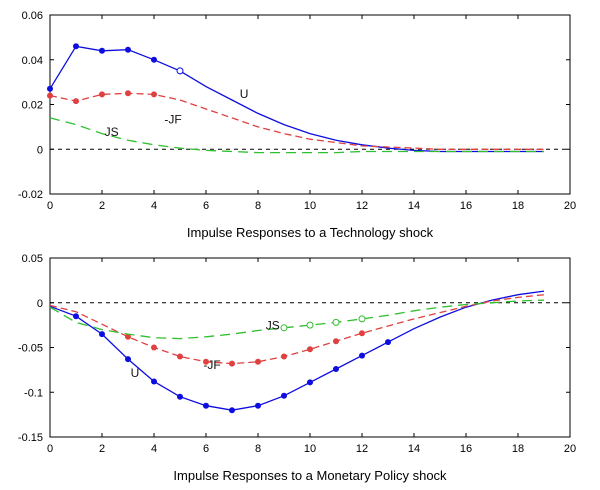 This screenshot has width=600, height=490. Describe the element at coordinates (180, 71) in the screenshot. I see `series-U-open-marker` at that location.